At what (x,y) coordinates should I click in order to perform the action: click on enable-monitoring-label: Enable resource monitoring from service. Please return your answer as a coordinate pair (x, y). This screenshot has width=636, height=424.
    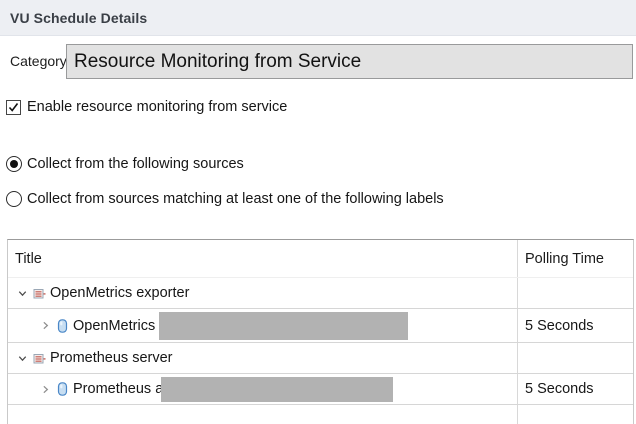
    Looking at the image, I should click on (157, 107).